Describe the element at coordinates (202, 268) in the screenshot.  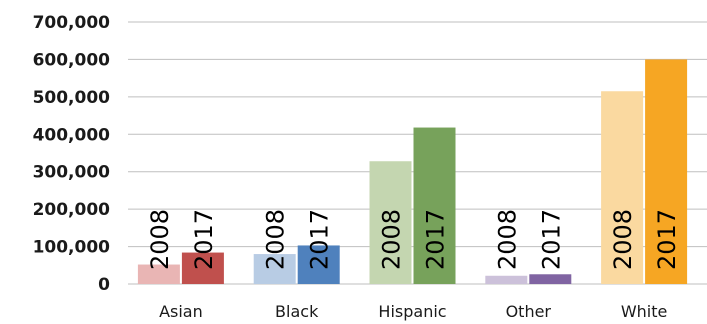
I see `bar-asian-2017` at that location.